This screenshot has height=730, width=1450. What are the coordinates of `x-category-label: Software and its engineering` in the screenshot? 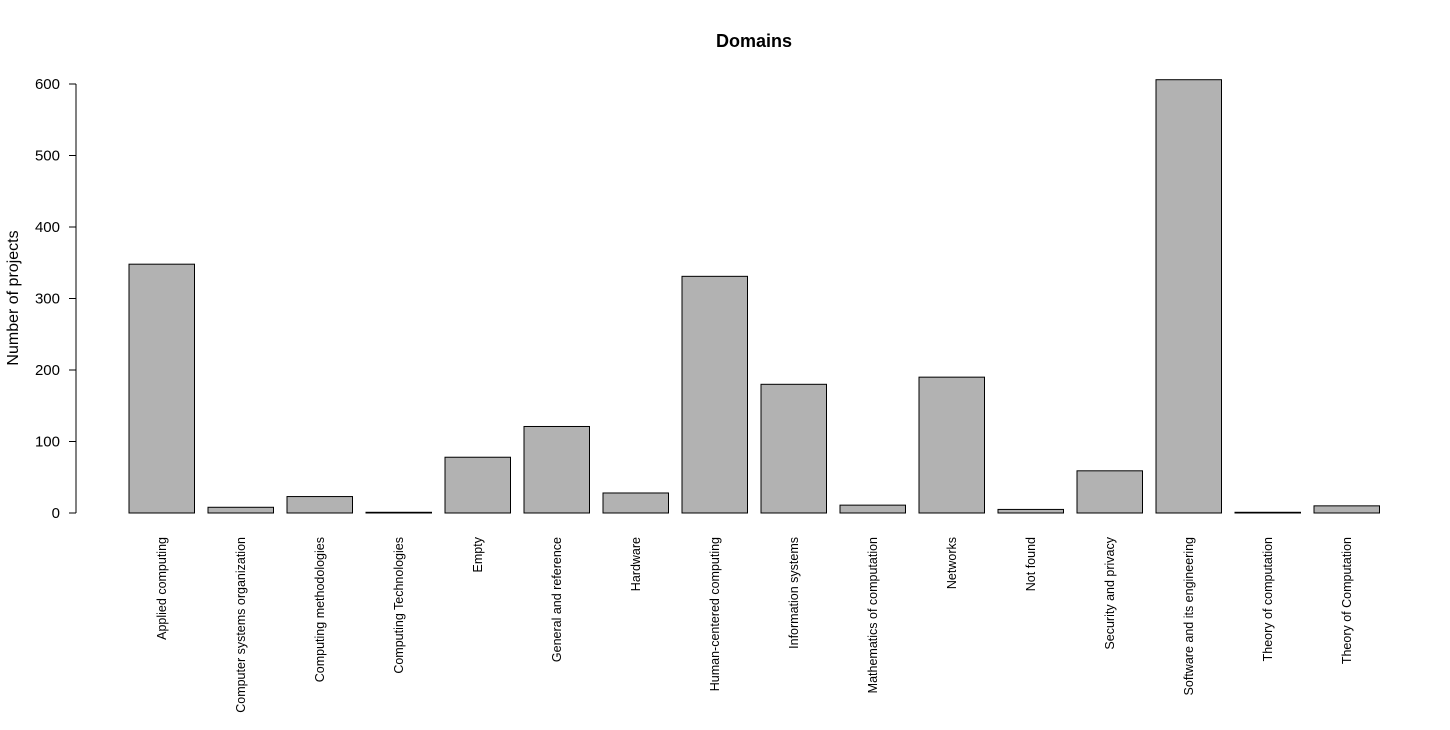 It's located at (1189, 616).